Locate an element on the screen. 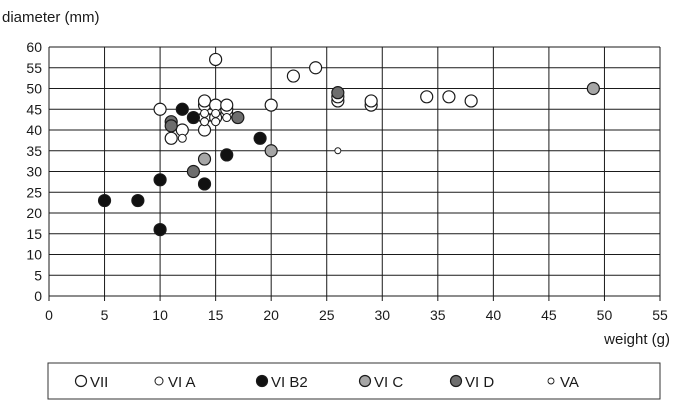 The height and width of the screenshot is (402, 676). x-axis-title: weight (g) is located at coordinates (636, 339).